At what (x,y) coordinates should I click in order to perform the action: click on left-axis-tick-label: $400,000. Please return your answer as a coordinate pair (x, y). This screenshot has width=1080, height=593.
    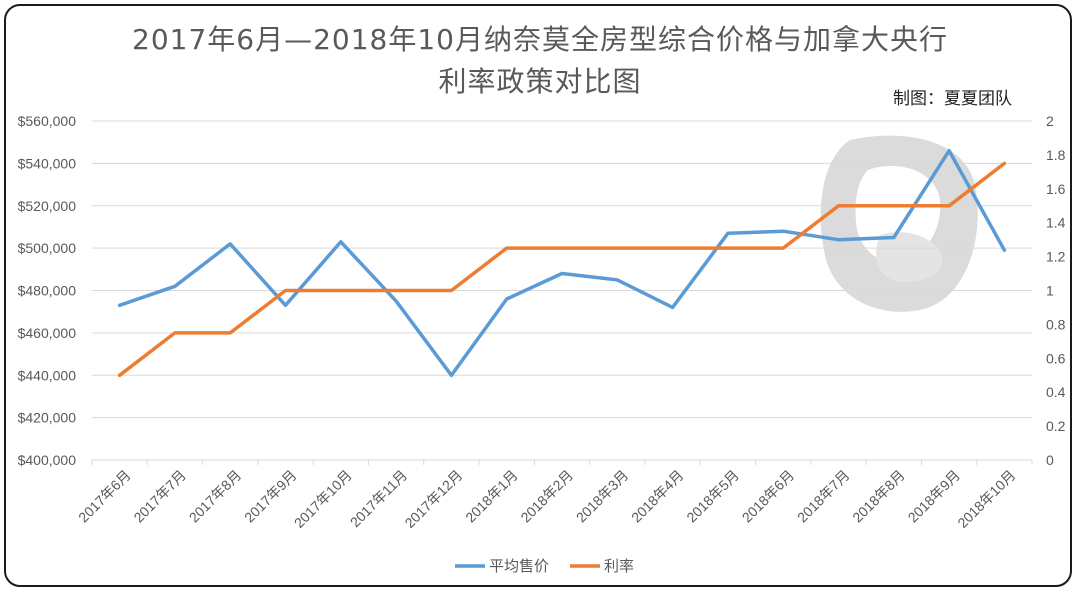
    Looking at the image, I should click on (47, 460).